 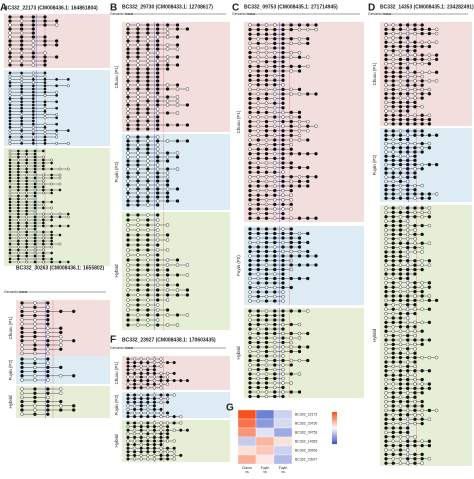 What do you see at coordinates (334, 429) in the screenshot?
I see `color-scale` at bounding box center [334, 429].